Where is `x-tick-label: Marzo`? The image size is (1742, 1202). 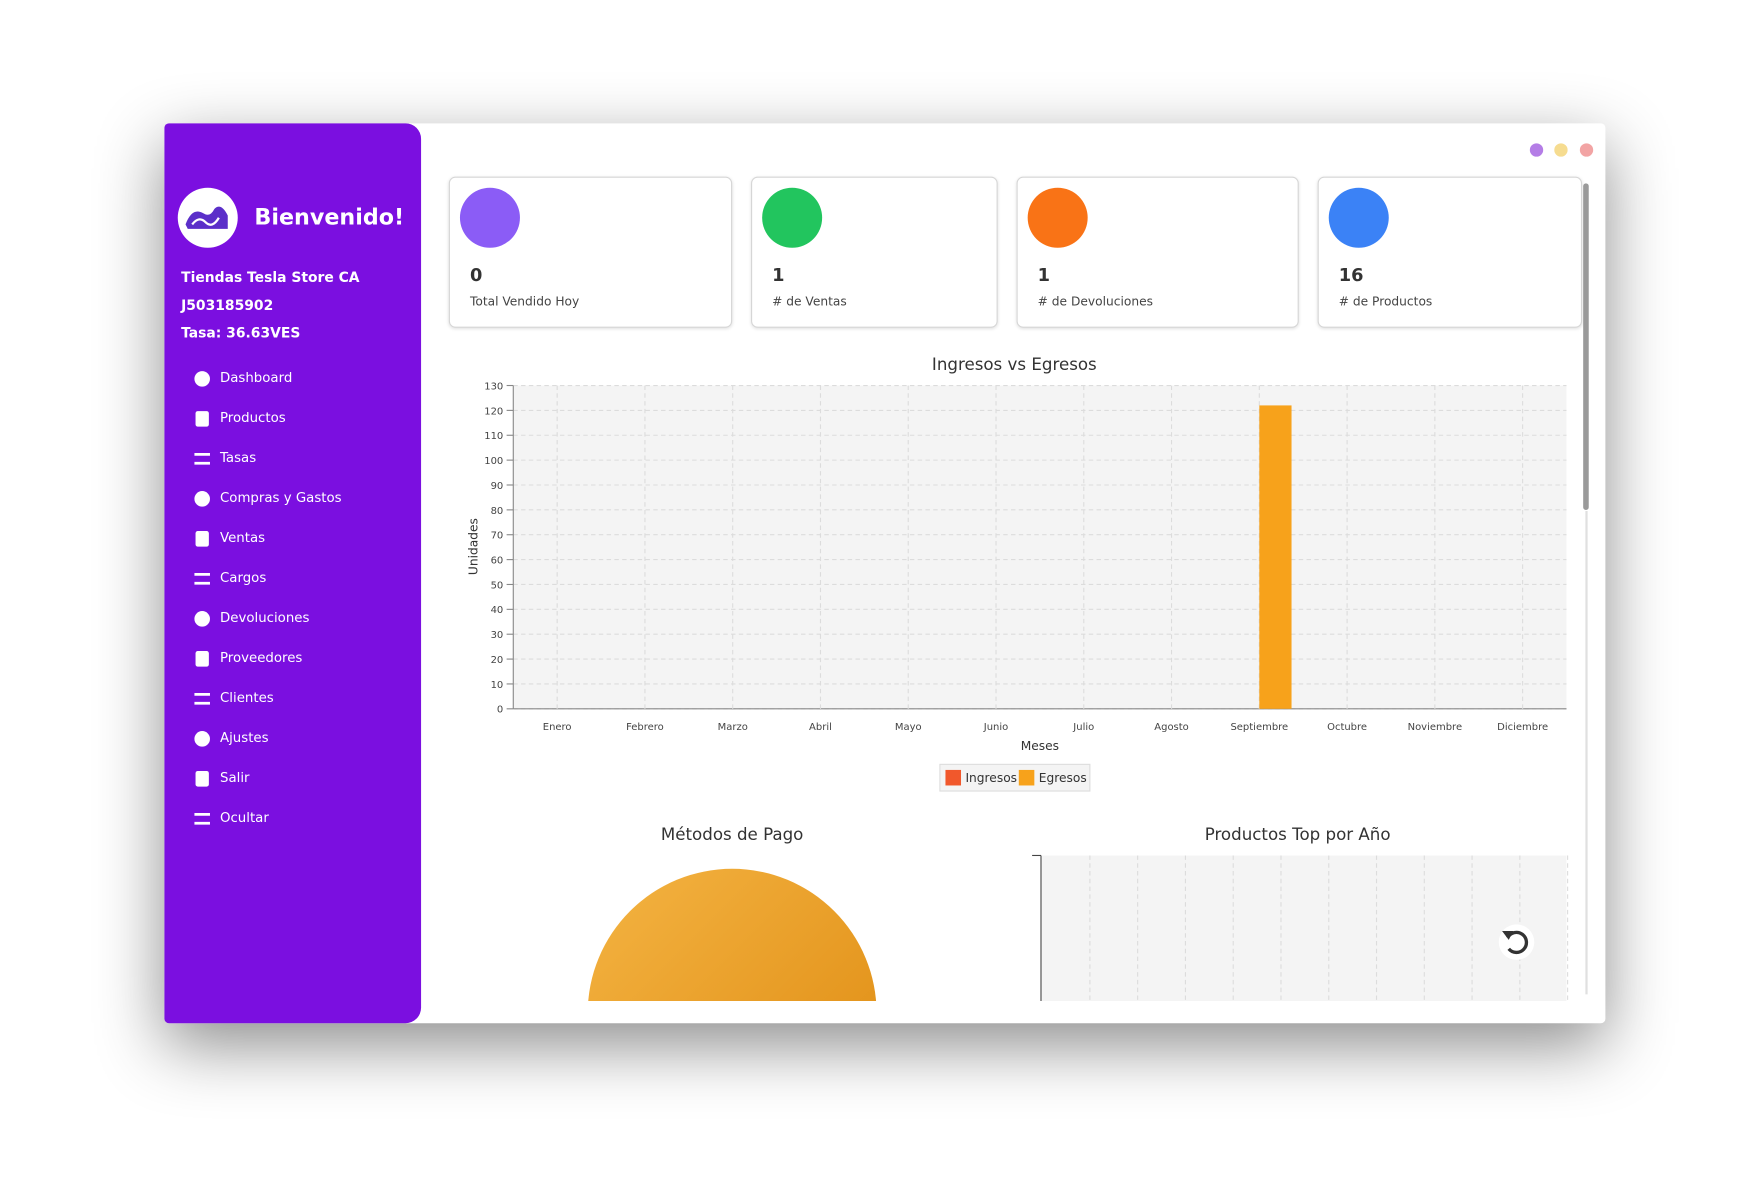
x-tick-label: Marzo is located at coordinates (733, 727).